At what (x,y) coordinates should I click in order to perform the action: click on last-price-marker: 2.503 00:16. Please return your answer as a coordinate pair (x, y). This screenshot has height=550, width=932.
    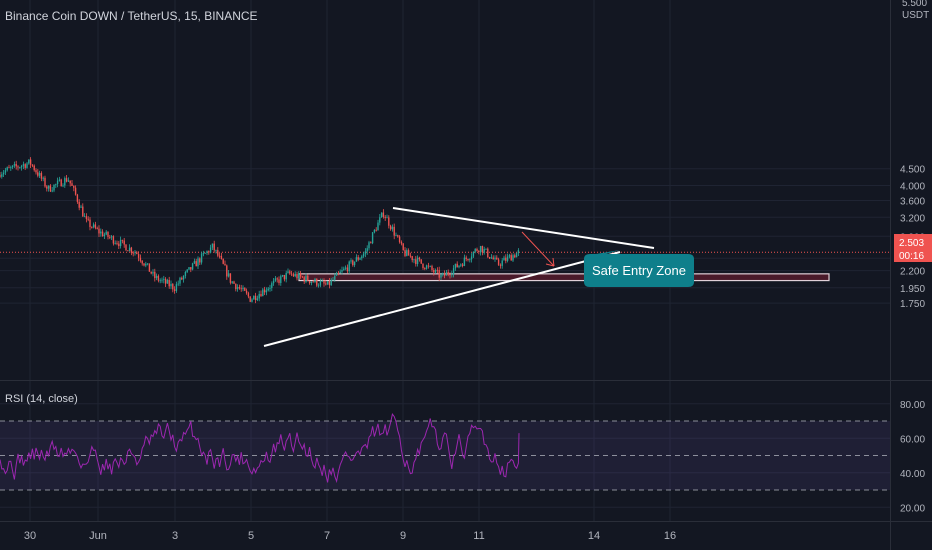
    Looking at the image, I should click on (913, 248).